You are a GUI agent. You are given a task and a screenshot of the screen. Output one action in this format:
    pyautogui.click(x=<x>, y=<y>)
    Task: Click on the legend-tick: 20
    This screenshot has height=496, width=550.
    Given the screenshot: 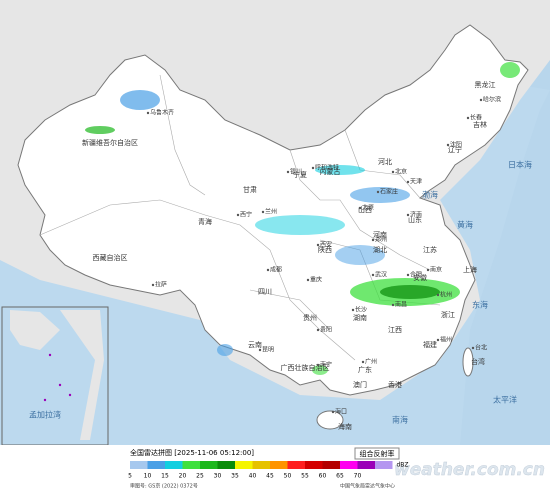 What is the action you would take?
    pyautogui.click(x=183, y=476)
    